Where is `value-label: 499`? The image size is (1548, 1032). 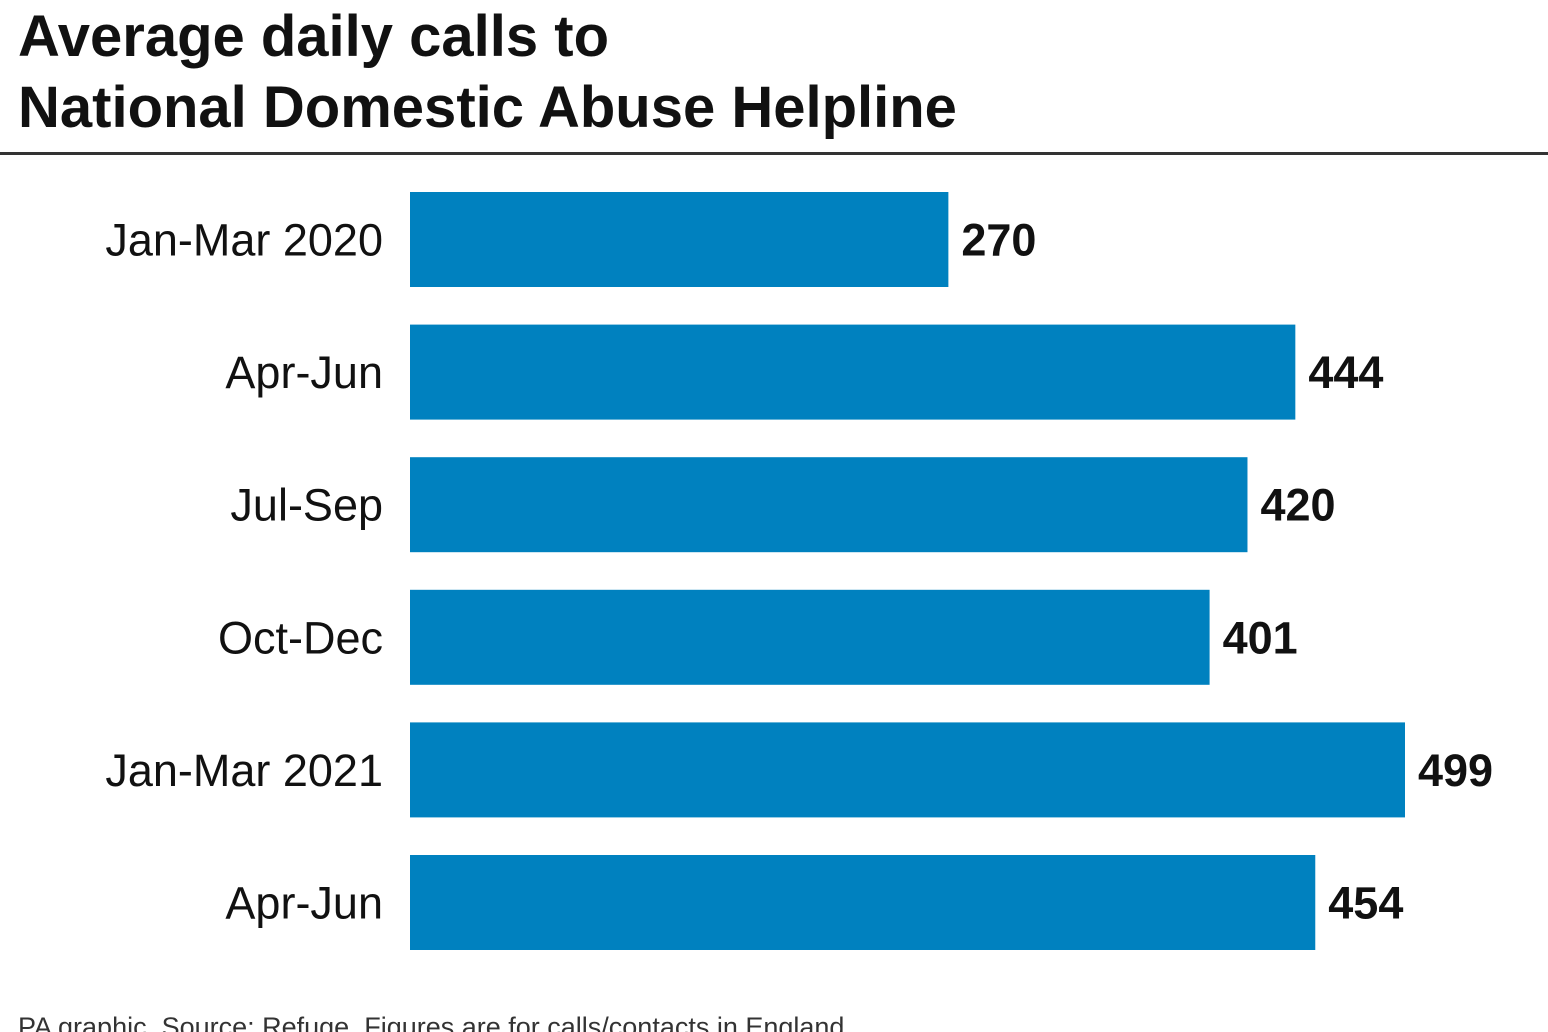
value-label: 499 is located at coordinates (1455, 770).